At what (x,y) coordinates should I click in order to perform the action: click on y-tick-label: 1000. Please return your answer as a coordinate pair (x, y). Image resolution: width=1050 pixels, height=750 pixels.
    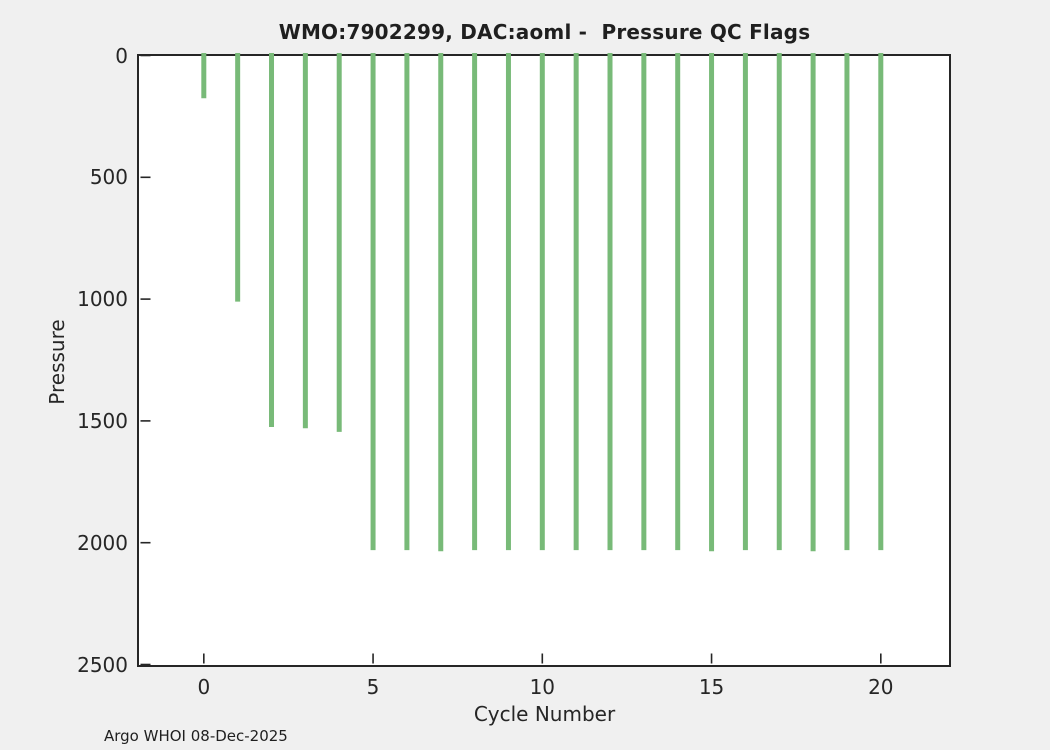
    Looking at the image, I should click on (102, 299).